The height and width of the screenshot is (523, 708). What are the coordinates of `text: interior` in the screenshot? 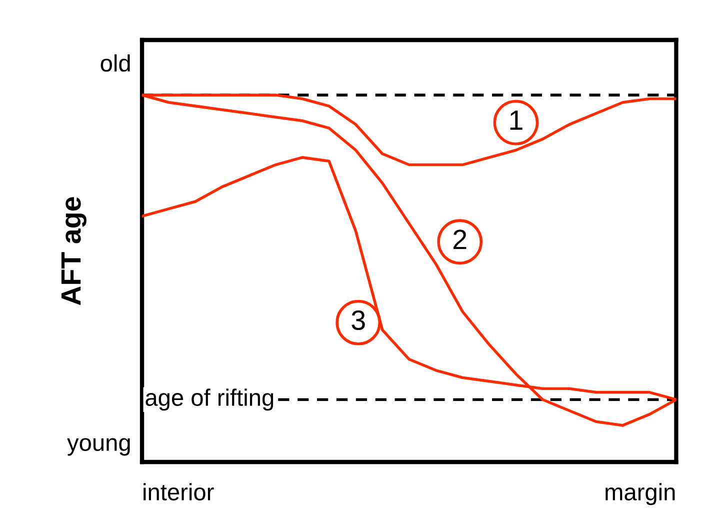 It's located at (179, 491).